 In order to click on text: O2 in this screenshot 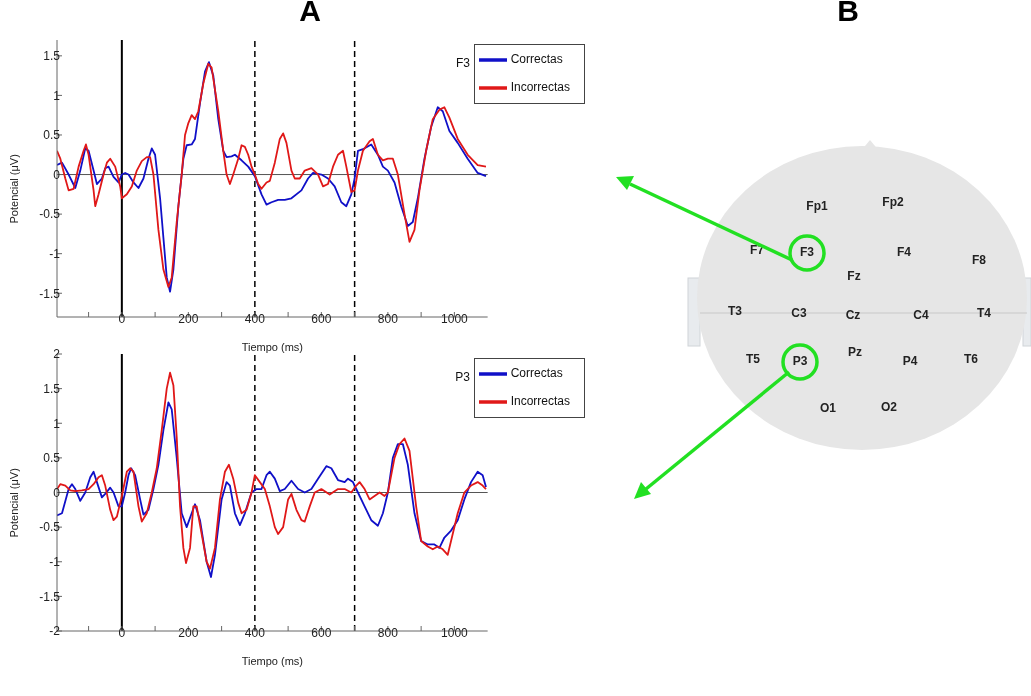, I will do `click(889, 407)`.